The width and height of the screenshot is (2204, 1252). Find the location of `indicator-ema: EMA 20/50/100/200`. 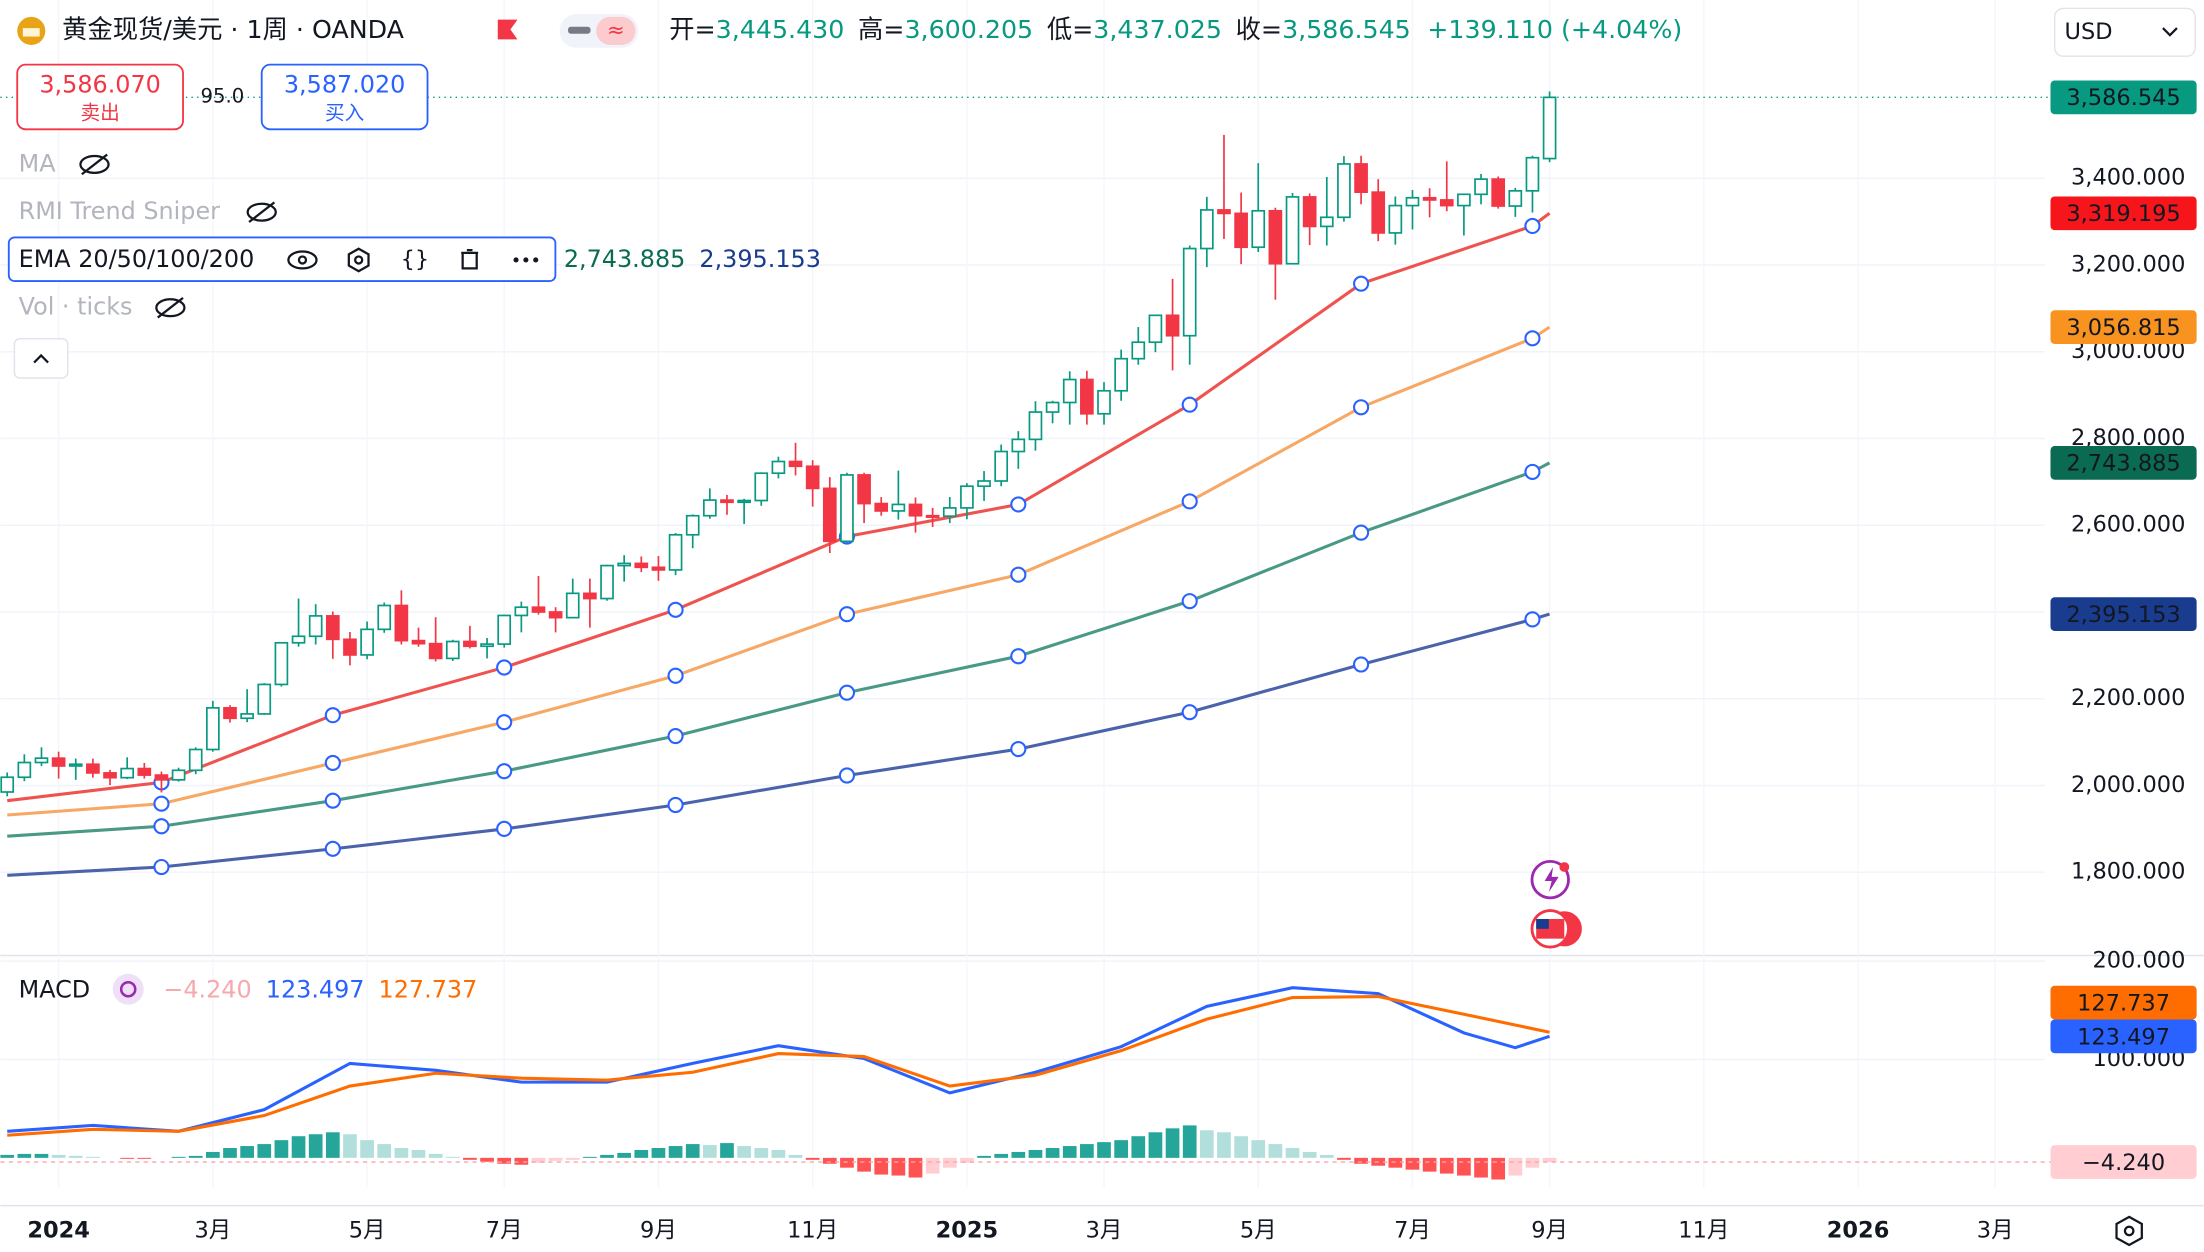

indicator-ema: EMA 20/50/100/200 is located at coordinates (137, 259).